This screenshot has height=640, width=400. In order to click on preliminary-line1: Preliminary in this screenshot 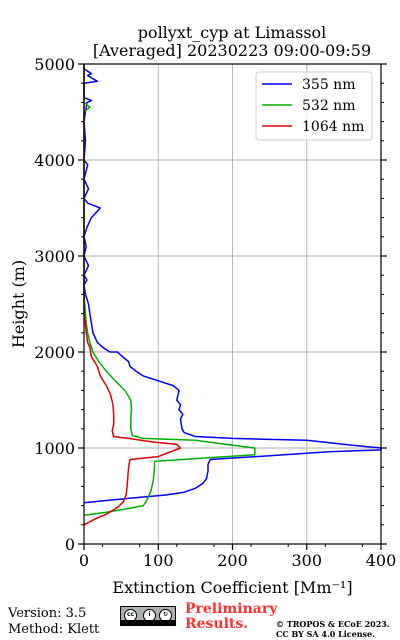, I will do `click(231, 609)`.